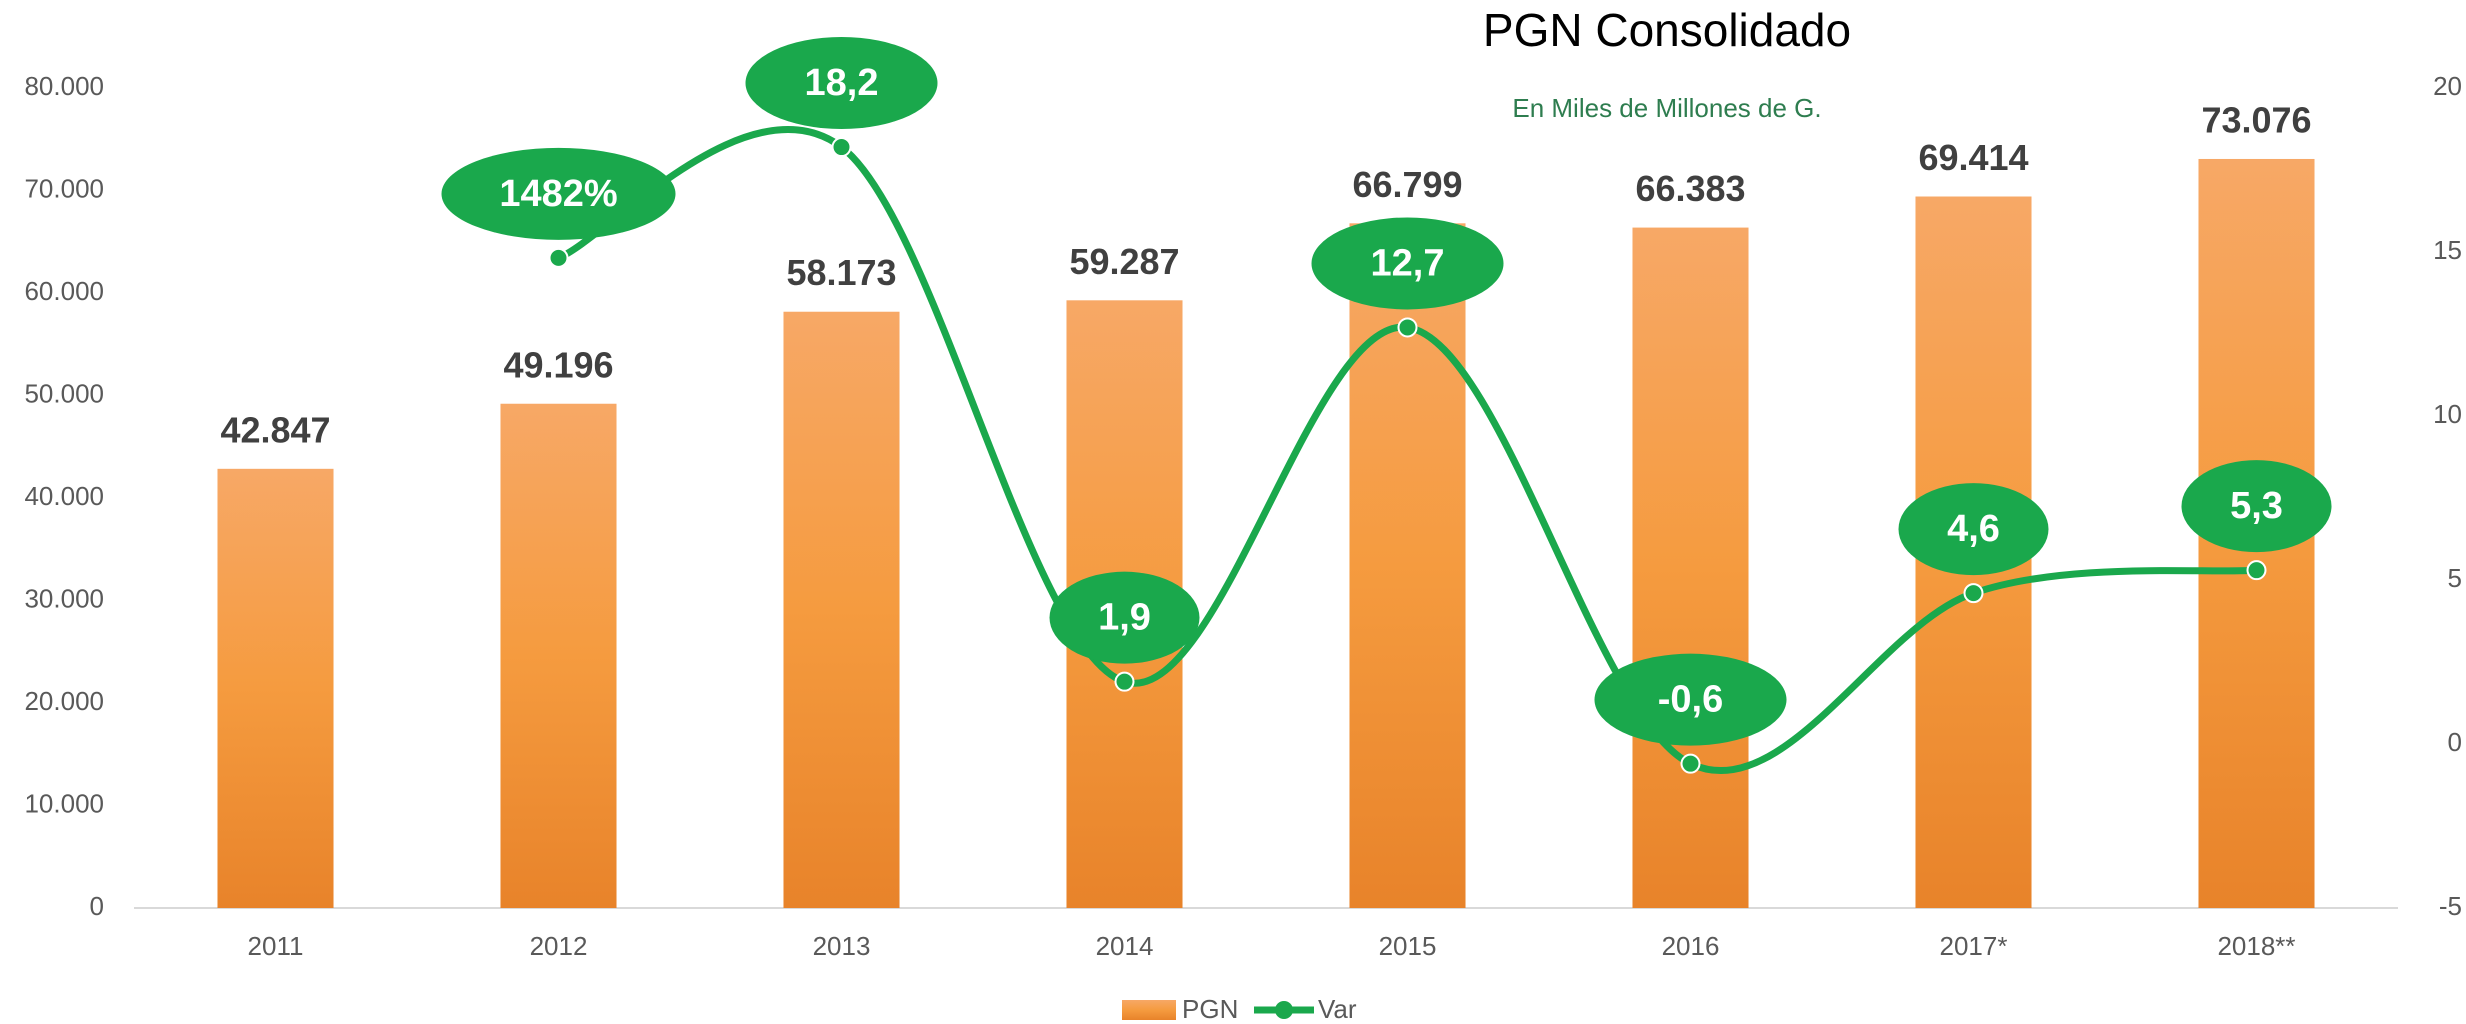  Describe the element at coordinates (1974, 946) in the screenshot. I see `x-tick-label: 2017*` at that location.